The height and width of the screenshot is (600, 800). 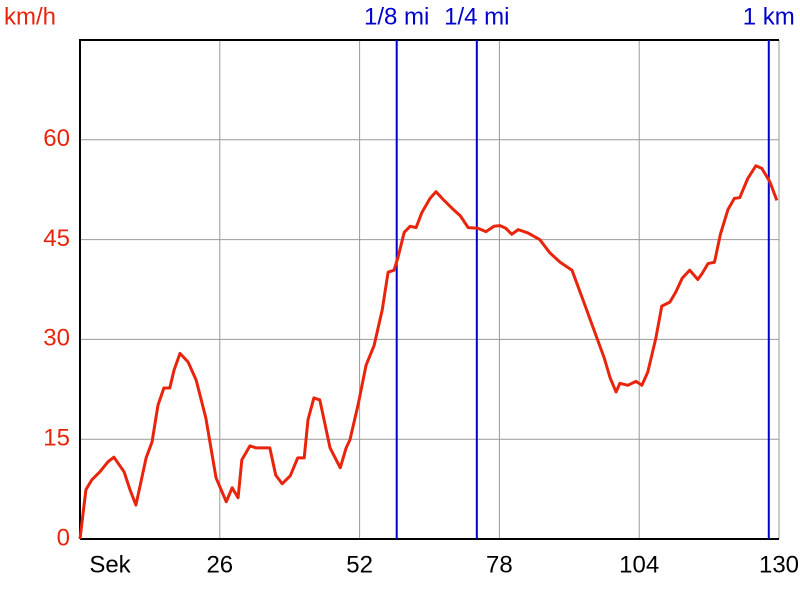 I want to click on x-tick-label: 52, so click(x=359, y=564).